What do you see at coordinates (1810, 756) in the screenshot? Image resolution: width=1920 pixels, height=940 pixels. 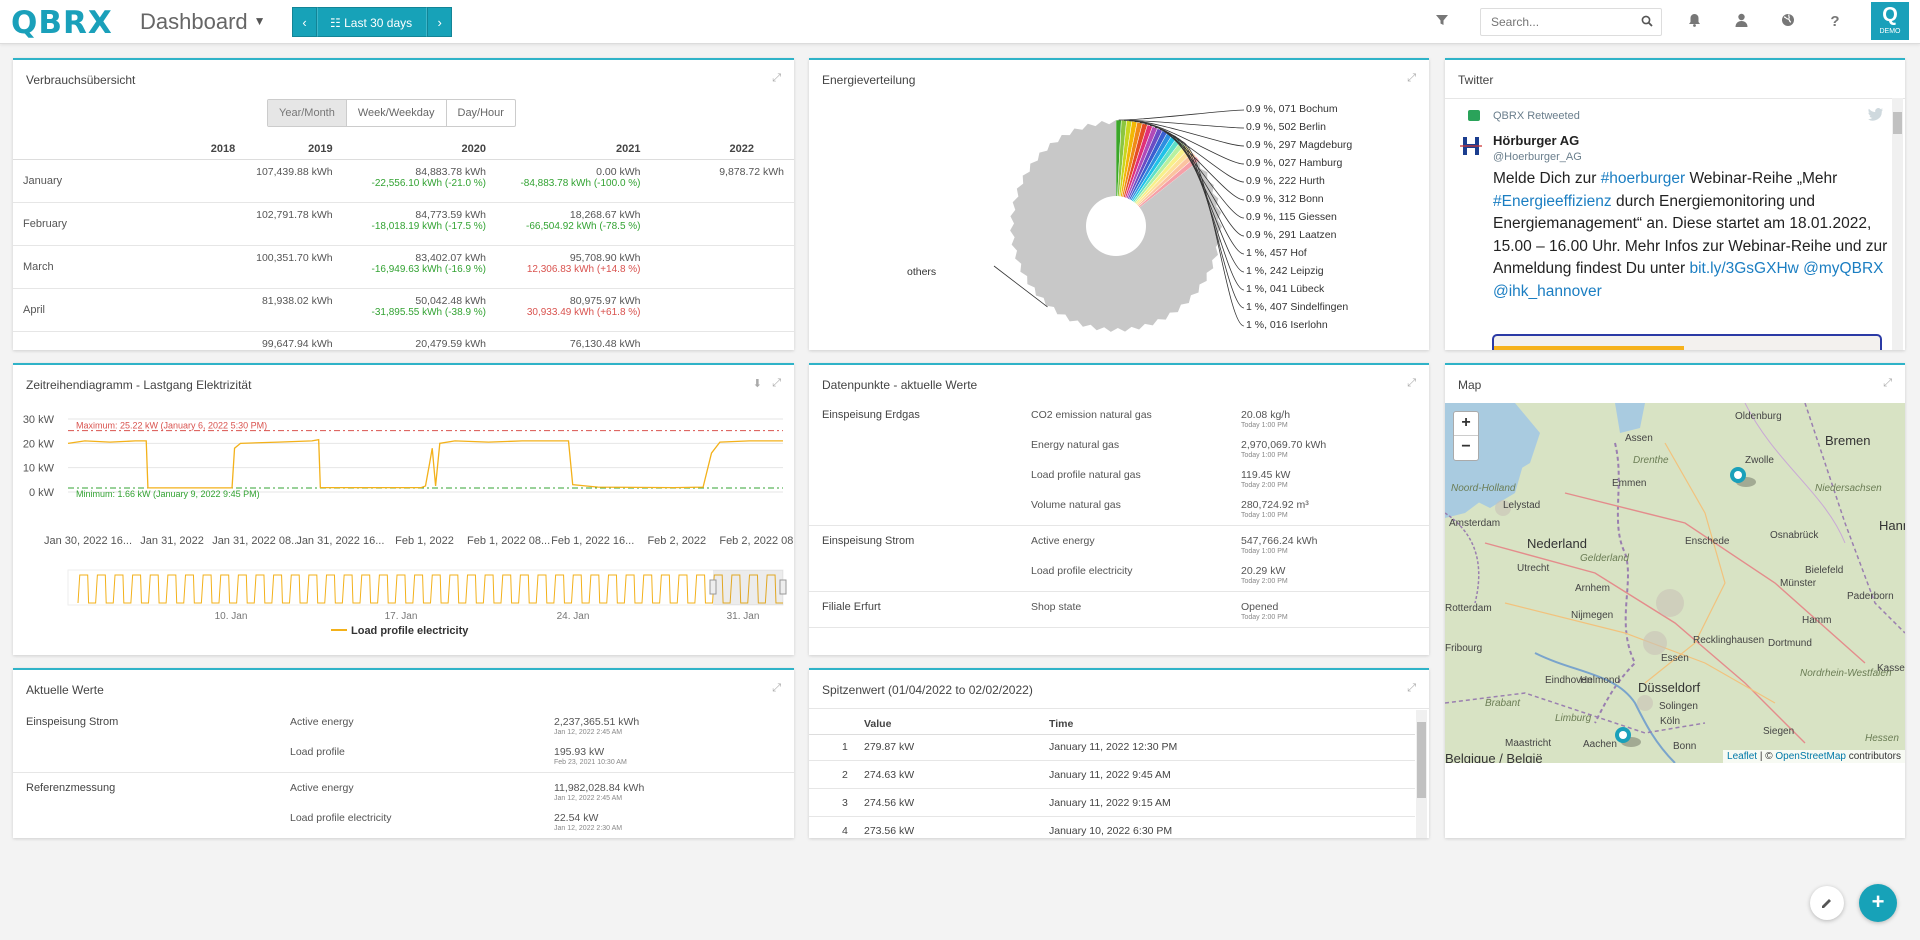 I see `osm-link: OpenStreetMap` at bounding box center [1810, 756].